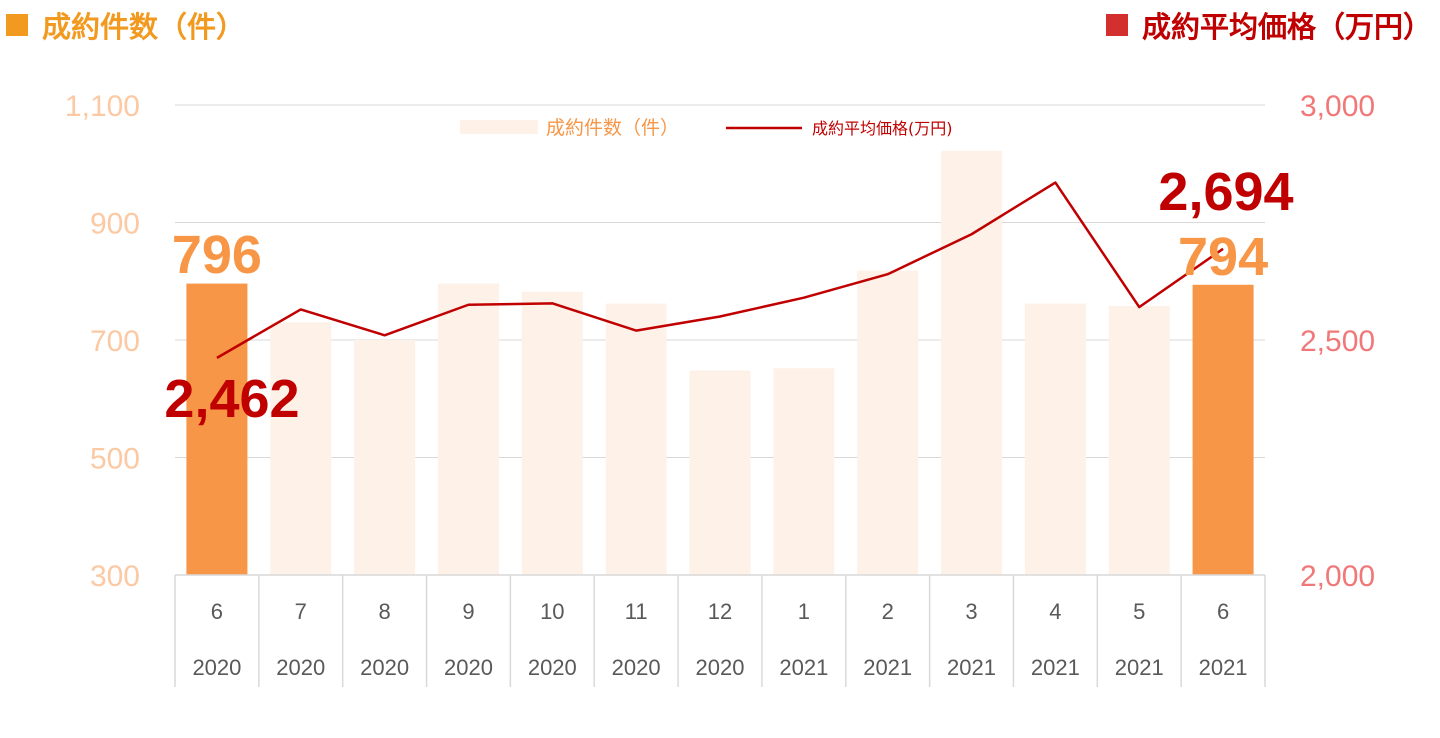 The image size is (1440, 738). What do you see at coordinates (115, 576) in the screenshot?
I see `y-left-tick: 300` at bounding box center [115, 576].